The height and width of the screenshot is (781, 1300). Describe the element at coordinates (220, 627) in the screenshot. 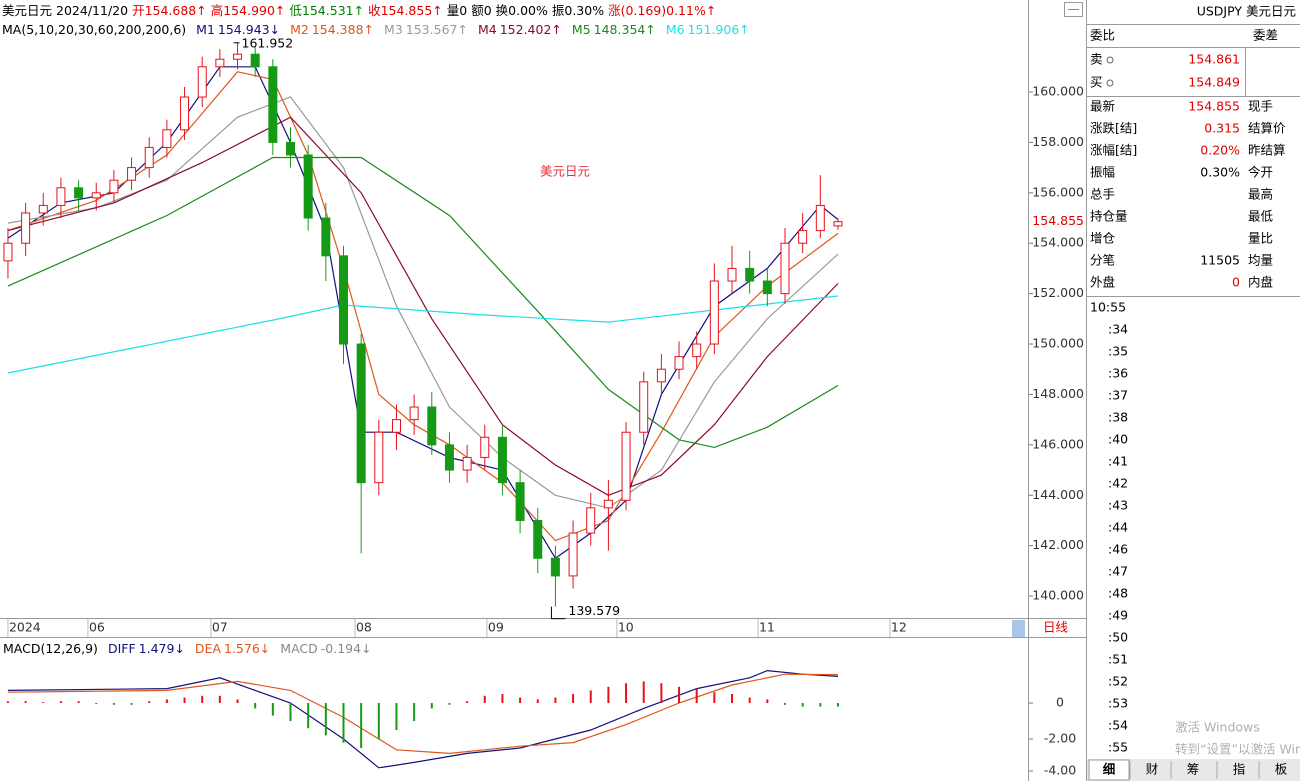

I see `x-tick-label: 07` at that location.